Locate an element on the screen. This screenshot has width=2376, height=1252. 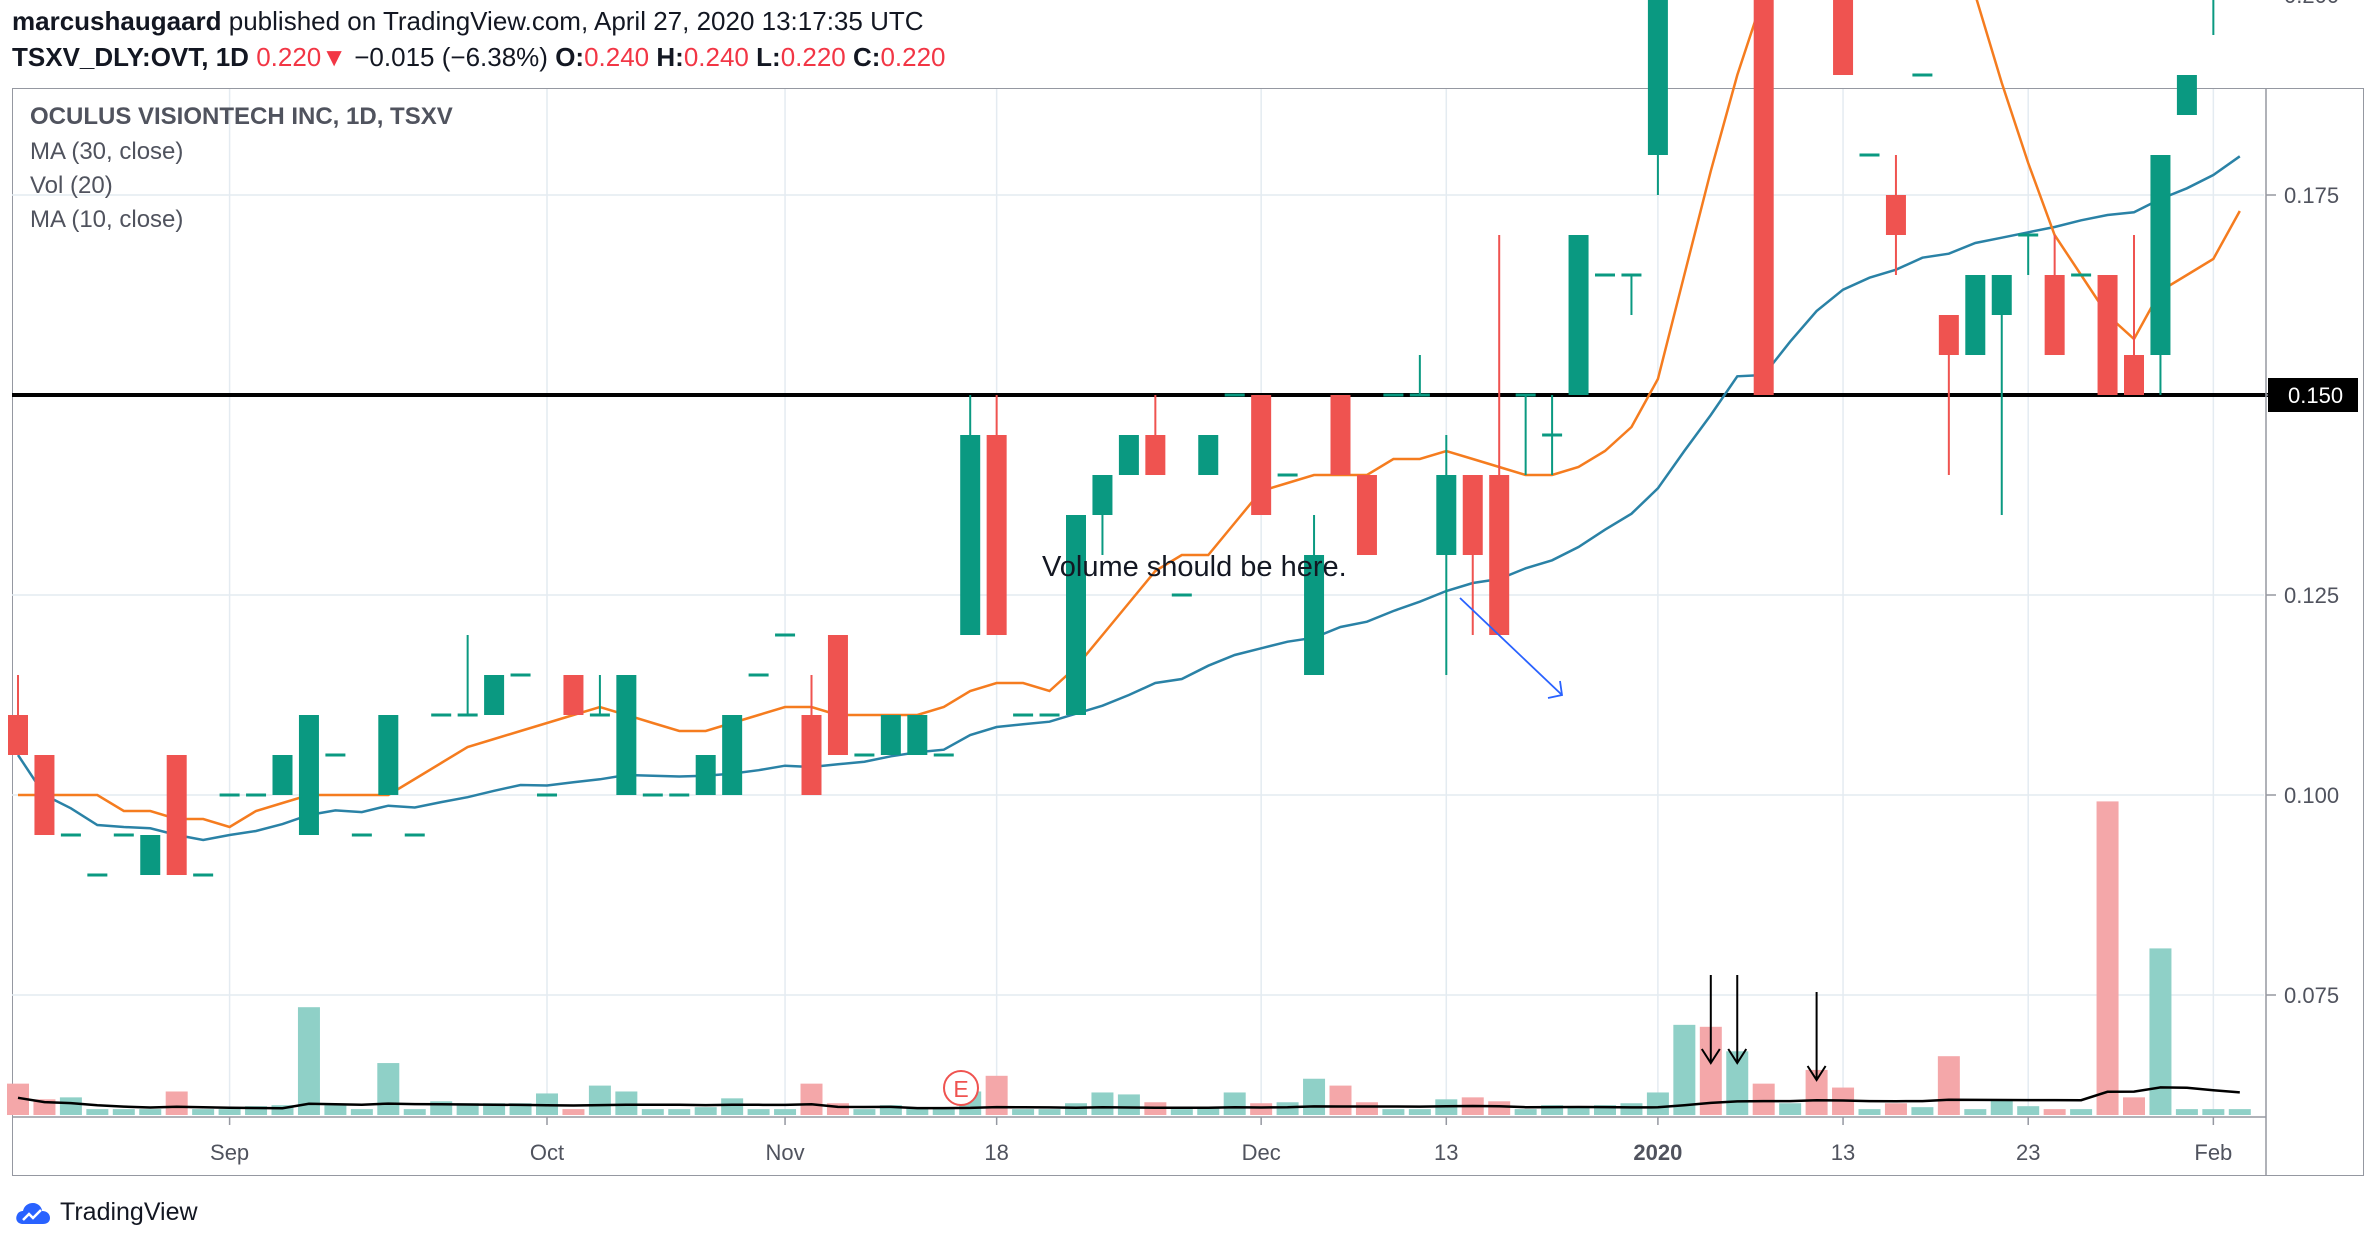
volume-ma-line is located at coordinates (1128, 1098).